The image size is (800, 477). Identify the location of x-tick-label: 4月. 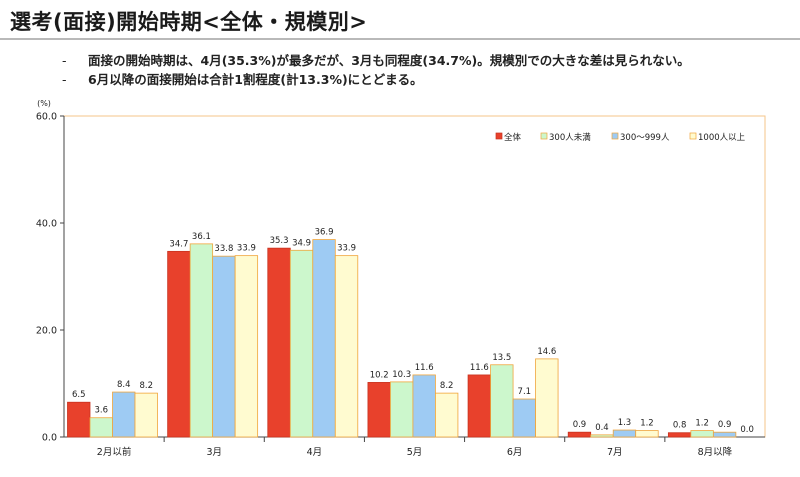
(315, 452).